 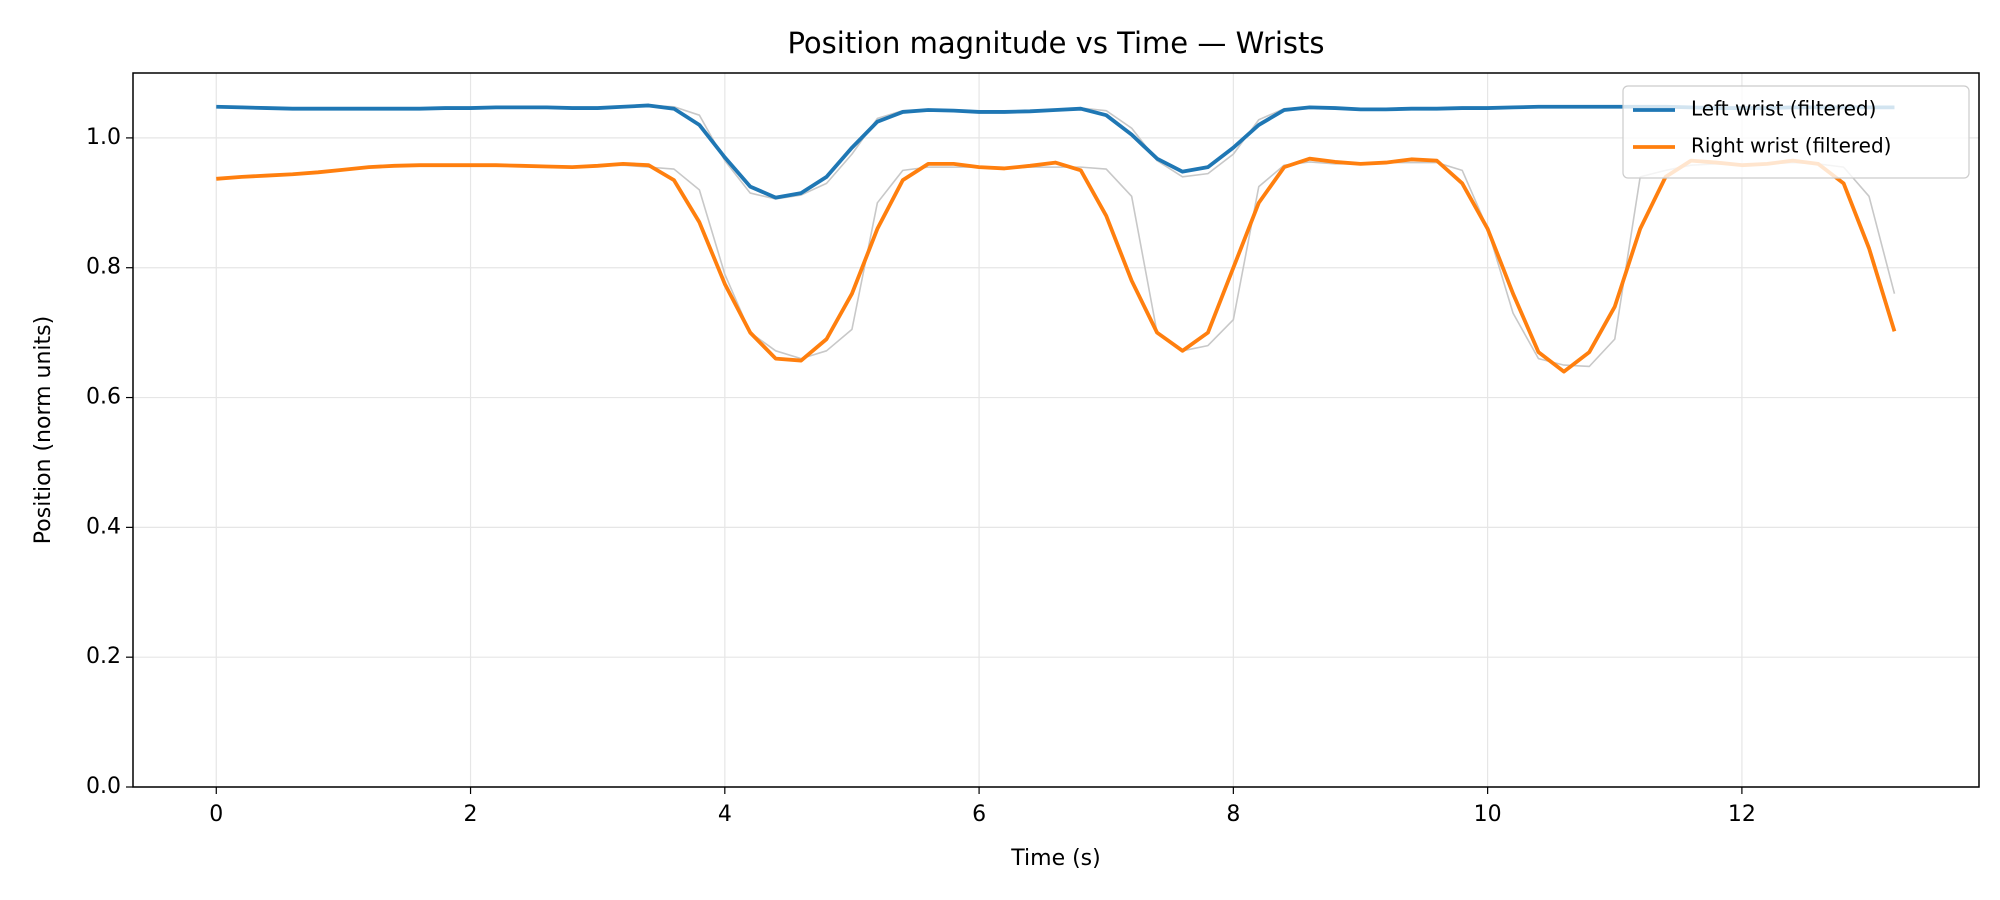 I want to click on legend-label: Left wrist (filtered), so click(x=1783, y=109).